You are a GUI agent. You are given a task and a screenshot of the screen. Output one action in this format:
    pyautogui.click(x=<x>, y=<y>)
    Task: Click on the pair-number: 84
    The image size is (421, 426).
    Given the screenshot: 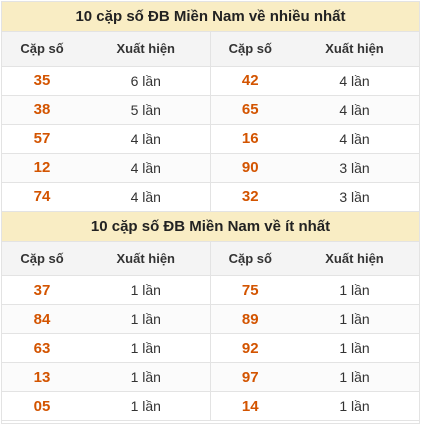 What is the action you would take?
    pyautogui.click(x=42, y=319)
    